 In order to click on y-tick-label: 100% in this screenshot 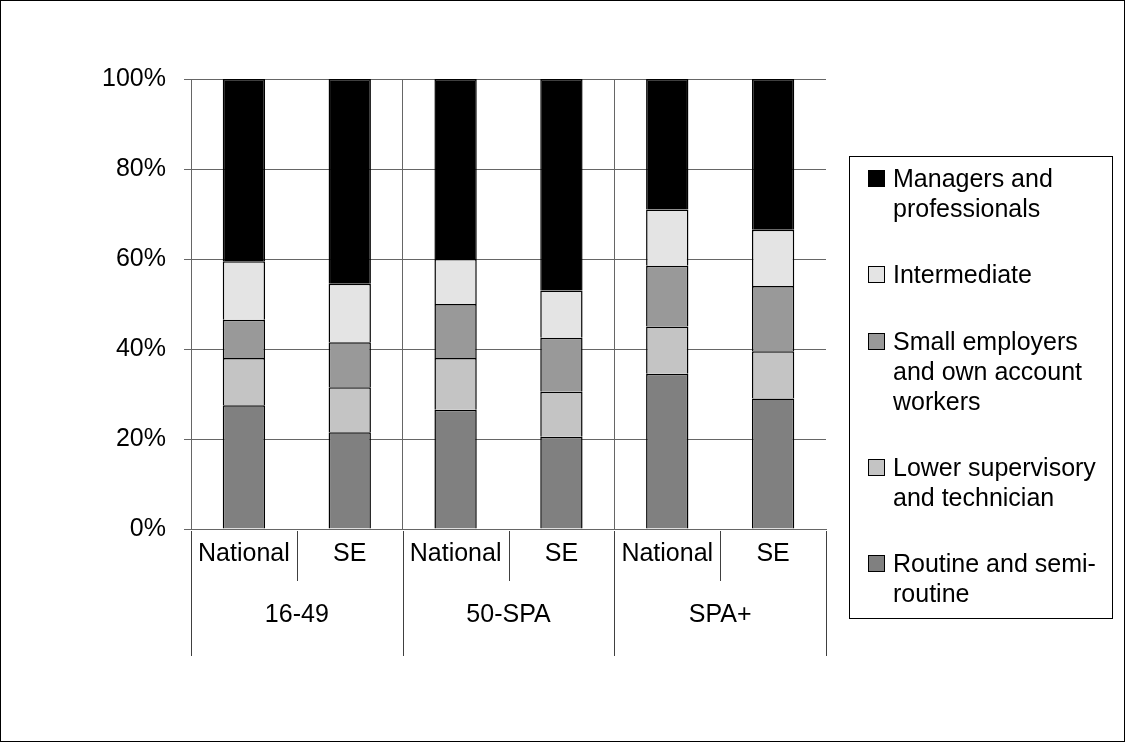, I will do `click(134, 76)`.